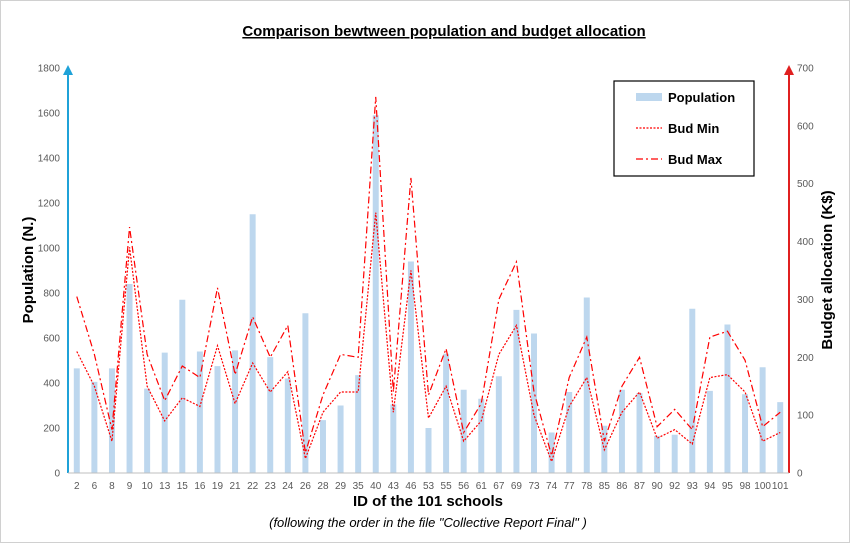  I want to click on x-tick-label: 100, so click(762, 486).